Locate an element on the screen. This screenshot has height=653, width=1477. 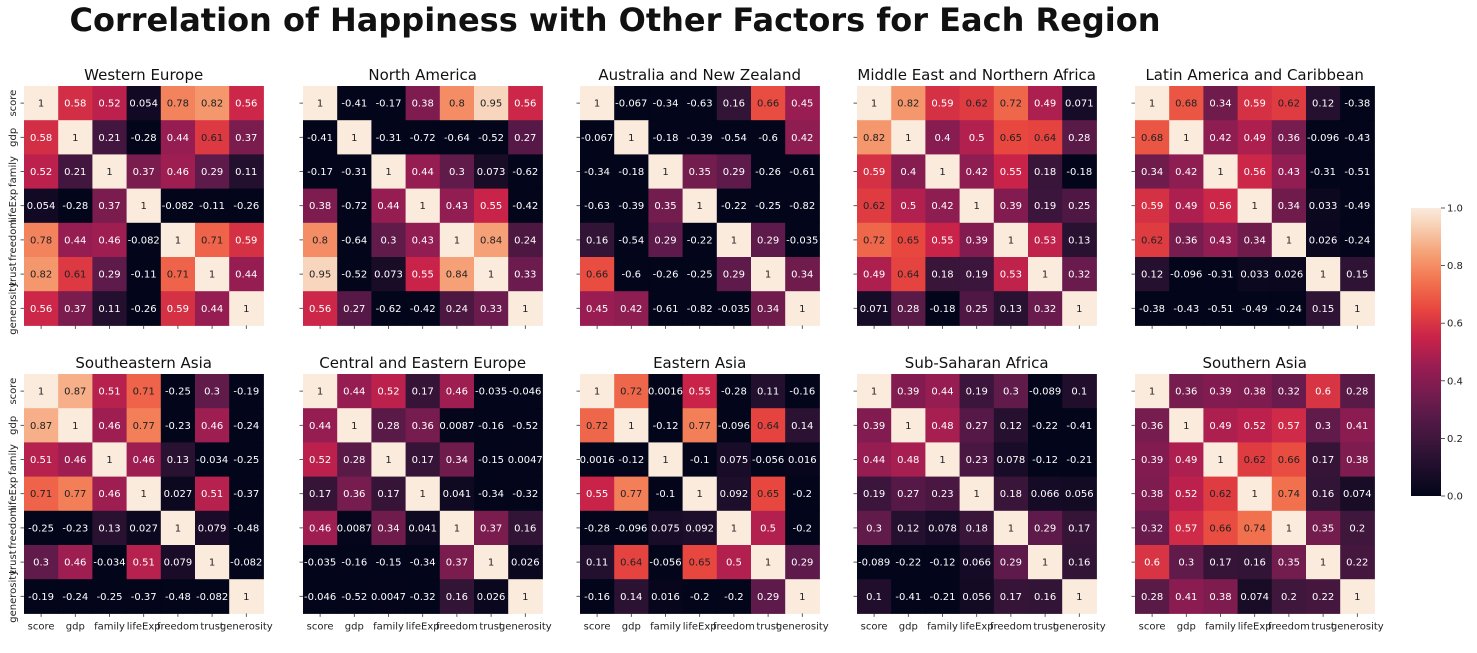
cell-label: -0.18 is located at coordinates (666, 138).